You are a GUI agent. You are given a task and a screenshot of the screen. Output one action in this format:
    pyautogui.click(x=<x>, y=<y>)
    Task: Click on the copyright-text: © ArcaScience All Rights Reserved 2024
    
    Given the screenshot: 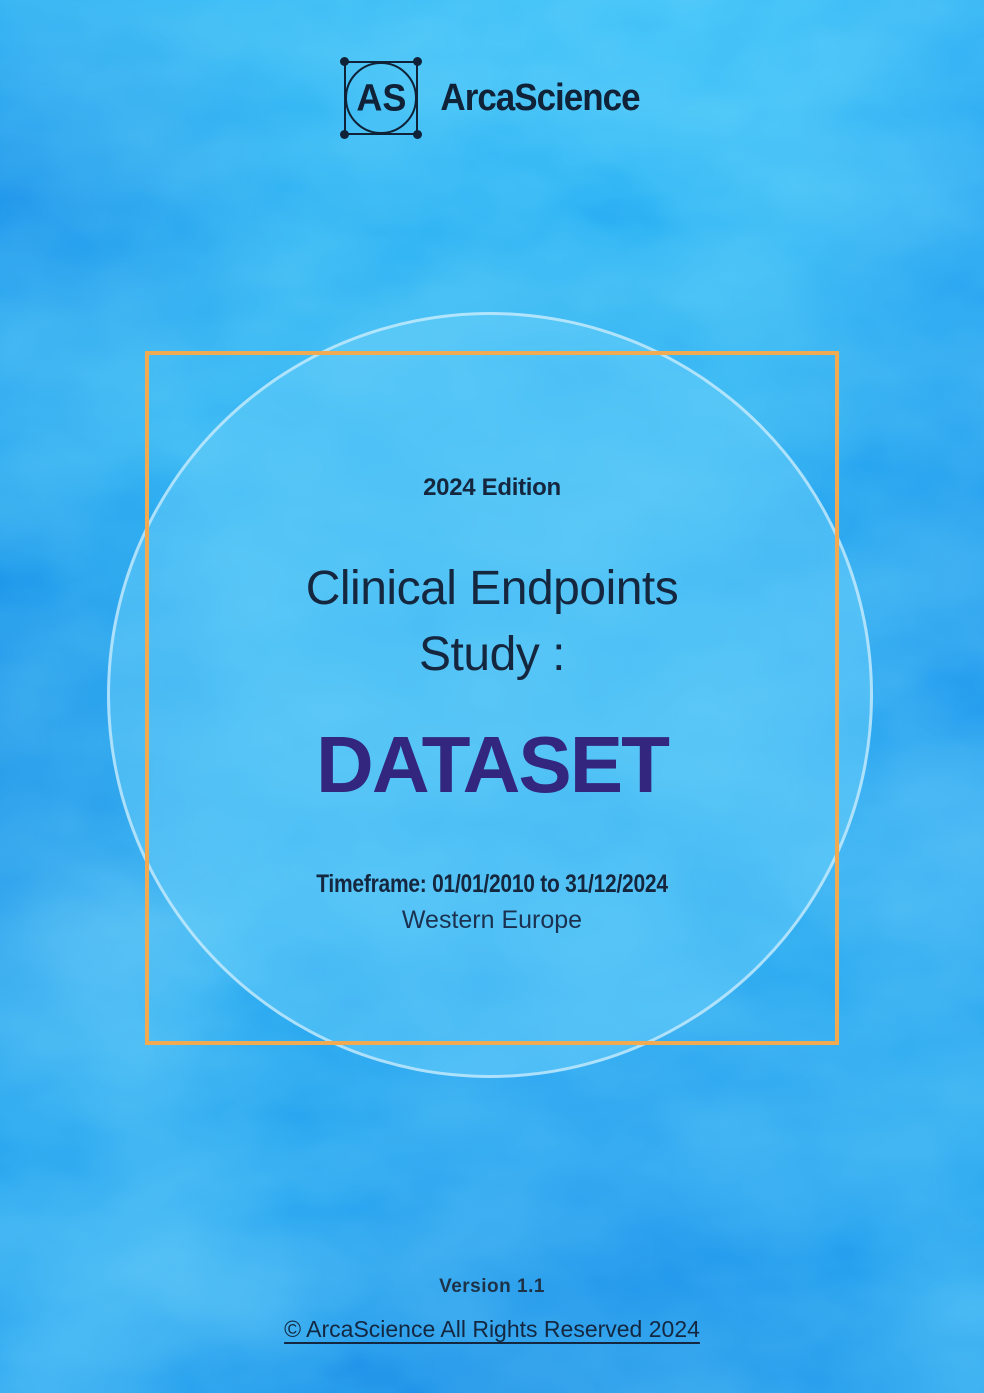 What is the action you would take?
    pyautogui.click(x=492, y=1329)
    